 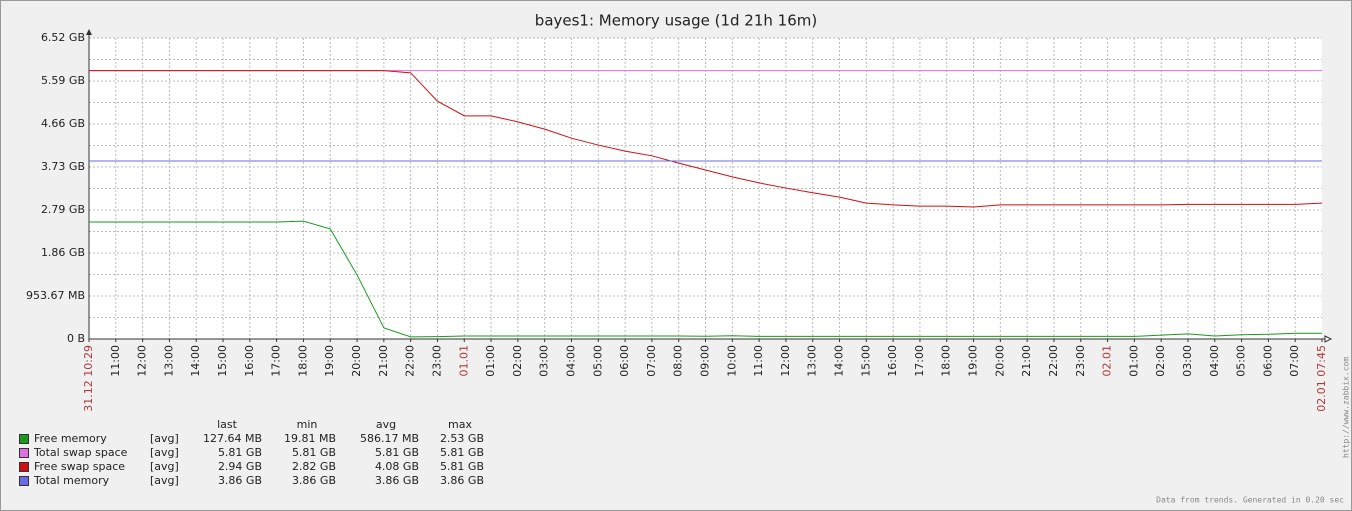 What do you see at coordinates (55, 295) in the screenshot?
I see `y-tick-label: 953.67 MB` at bounding box center [55, 295].